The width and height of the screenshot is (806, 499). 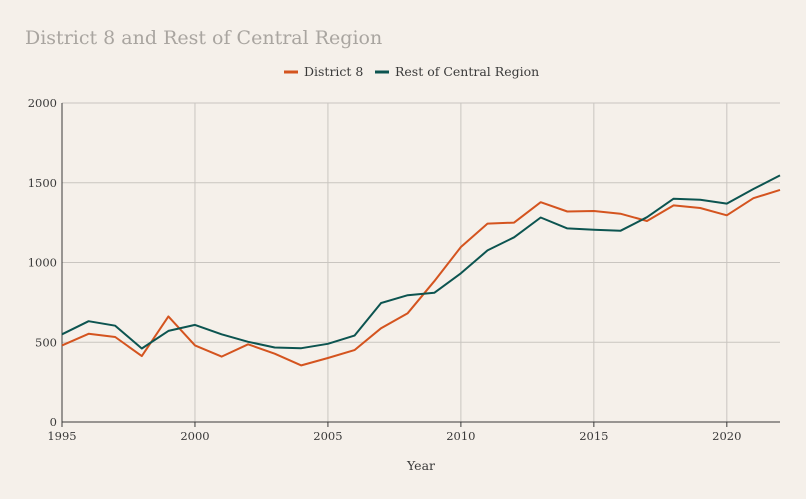 What do you see at coordinates (53, 422) in the screenshot?
I see `y-tick-label: 0` at bounding box center [53, 422].